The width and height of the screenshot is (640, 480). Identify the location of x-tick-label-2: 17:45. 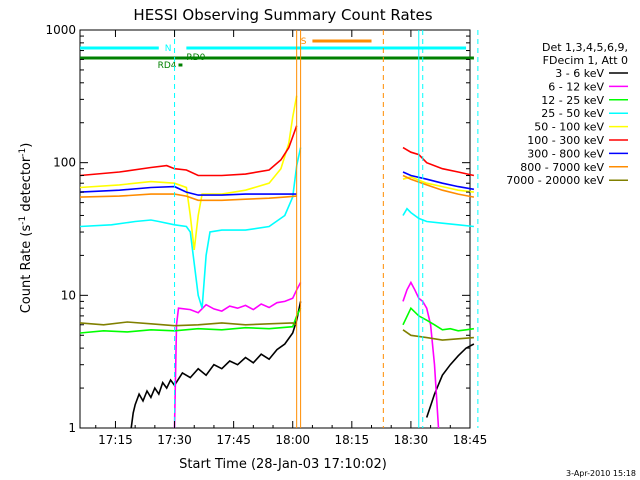
(233, 440).